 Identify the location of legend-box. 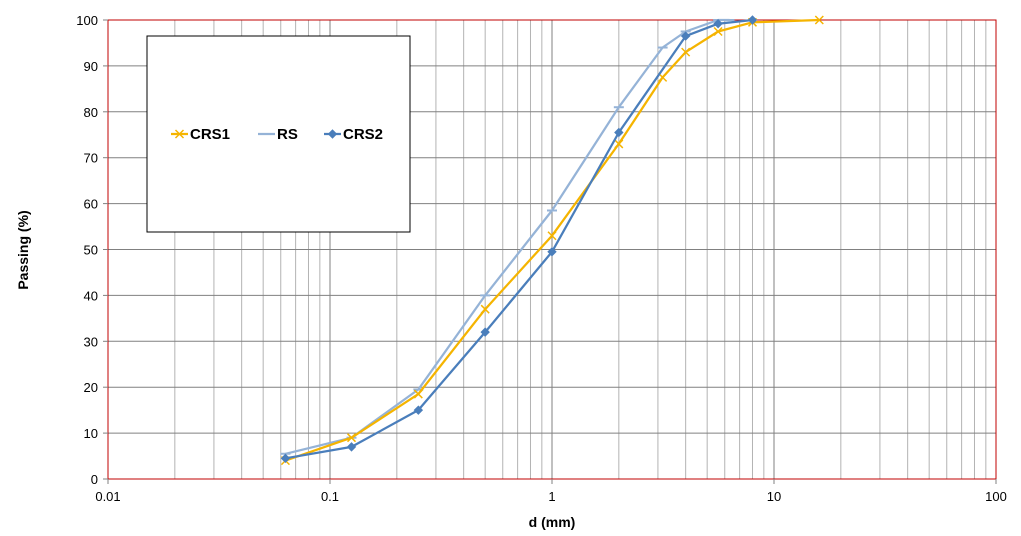
(278, 134).